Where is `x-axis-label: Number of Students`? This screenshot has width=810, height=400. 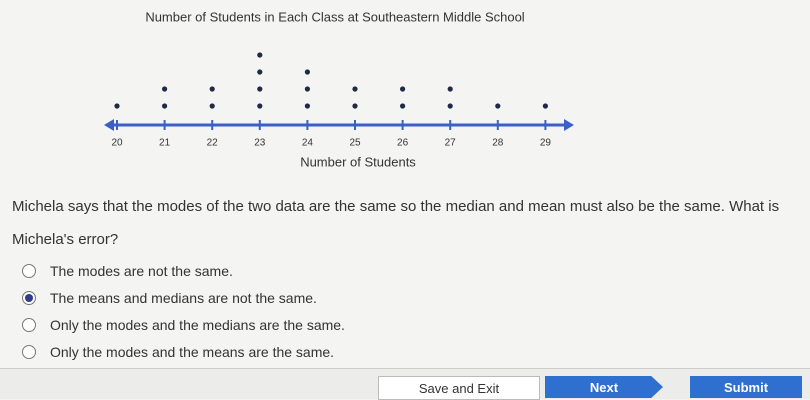
x-axis-label: Number of Students is located at coordinates (358, 161).